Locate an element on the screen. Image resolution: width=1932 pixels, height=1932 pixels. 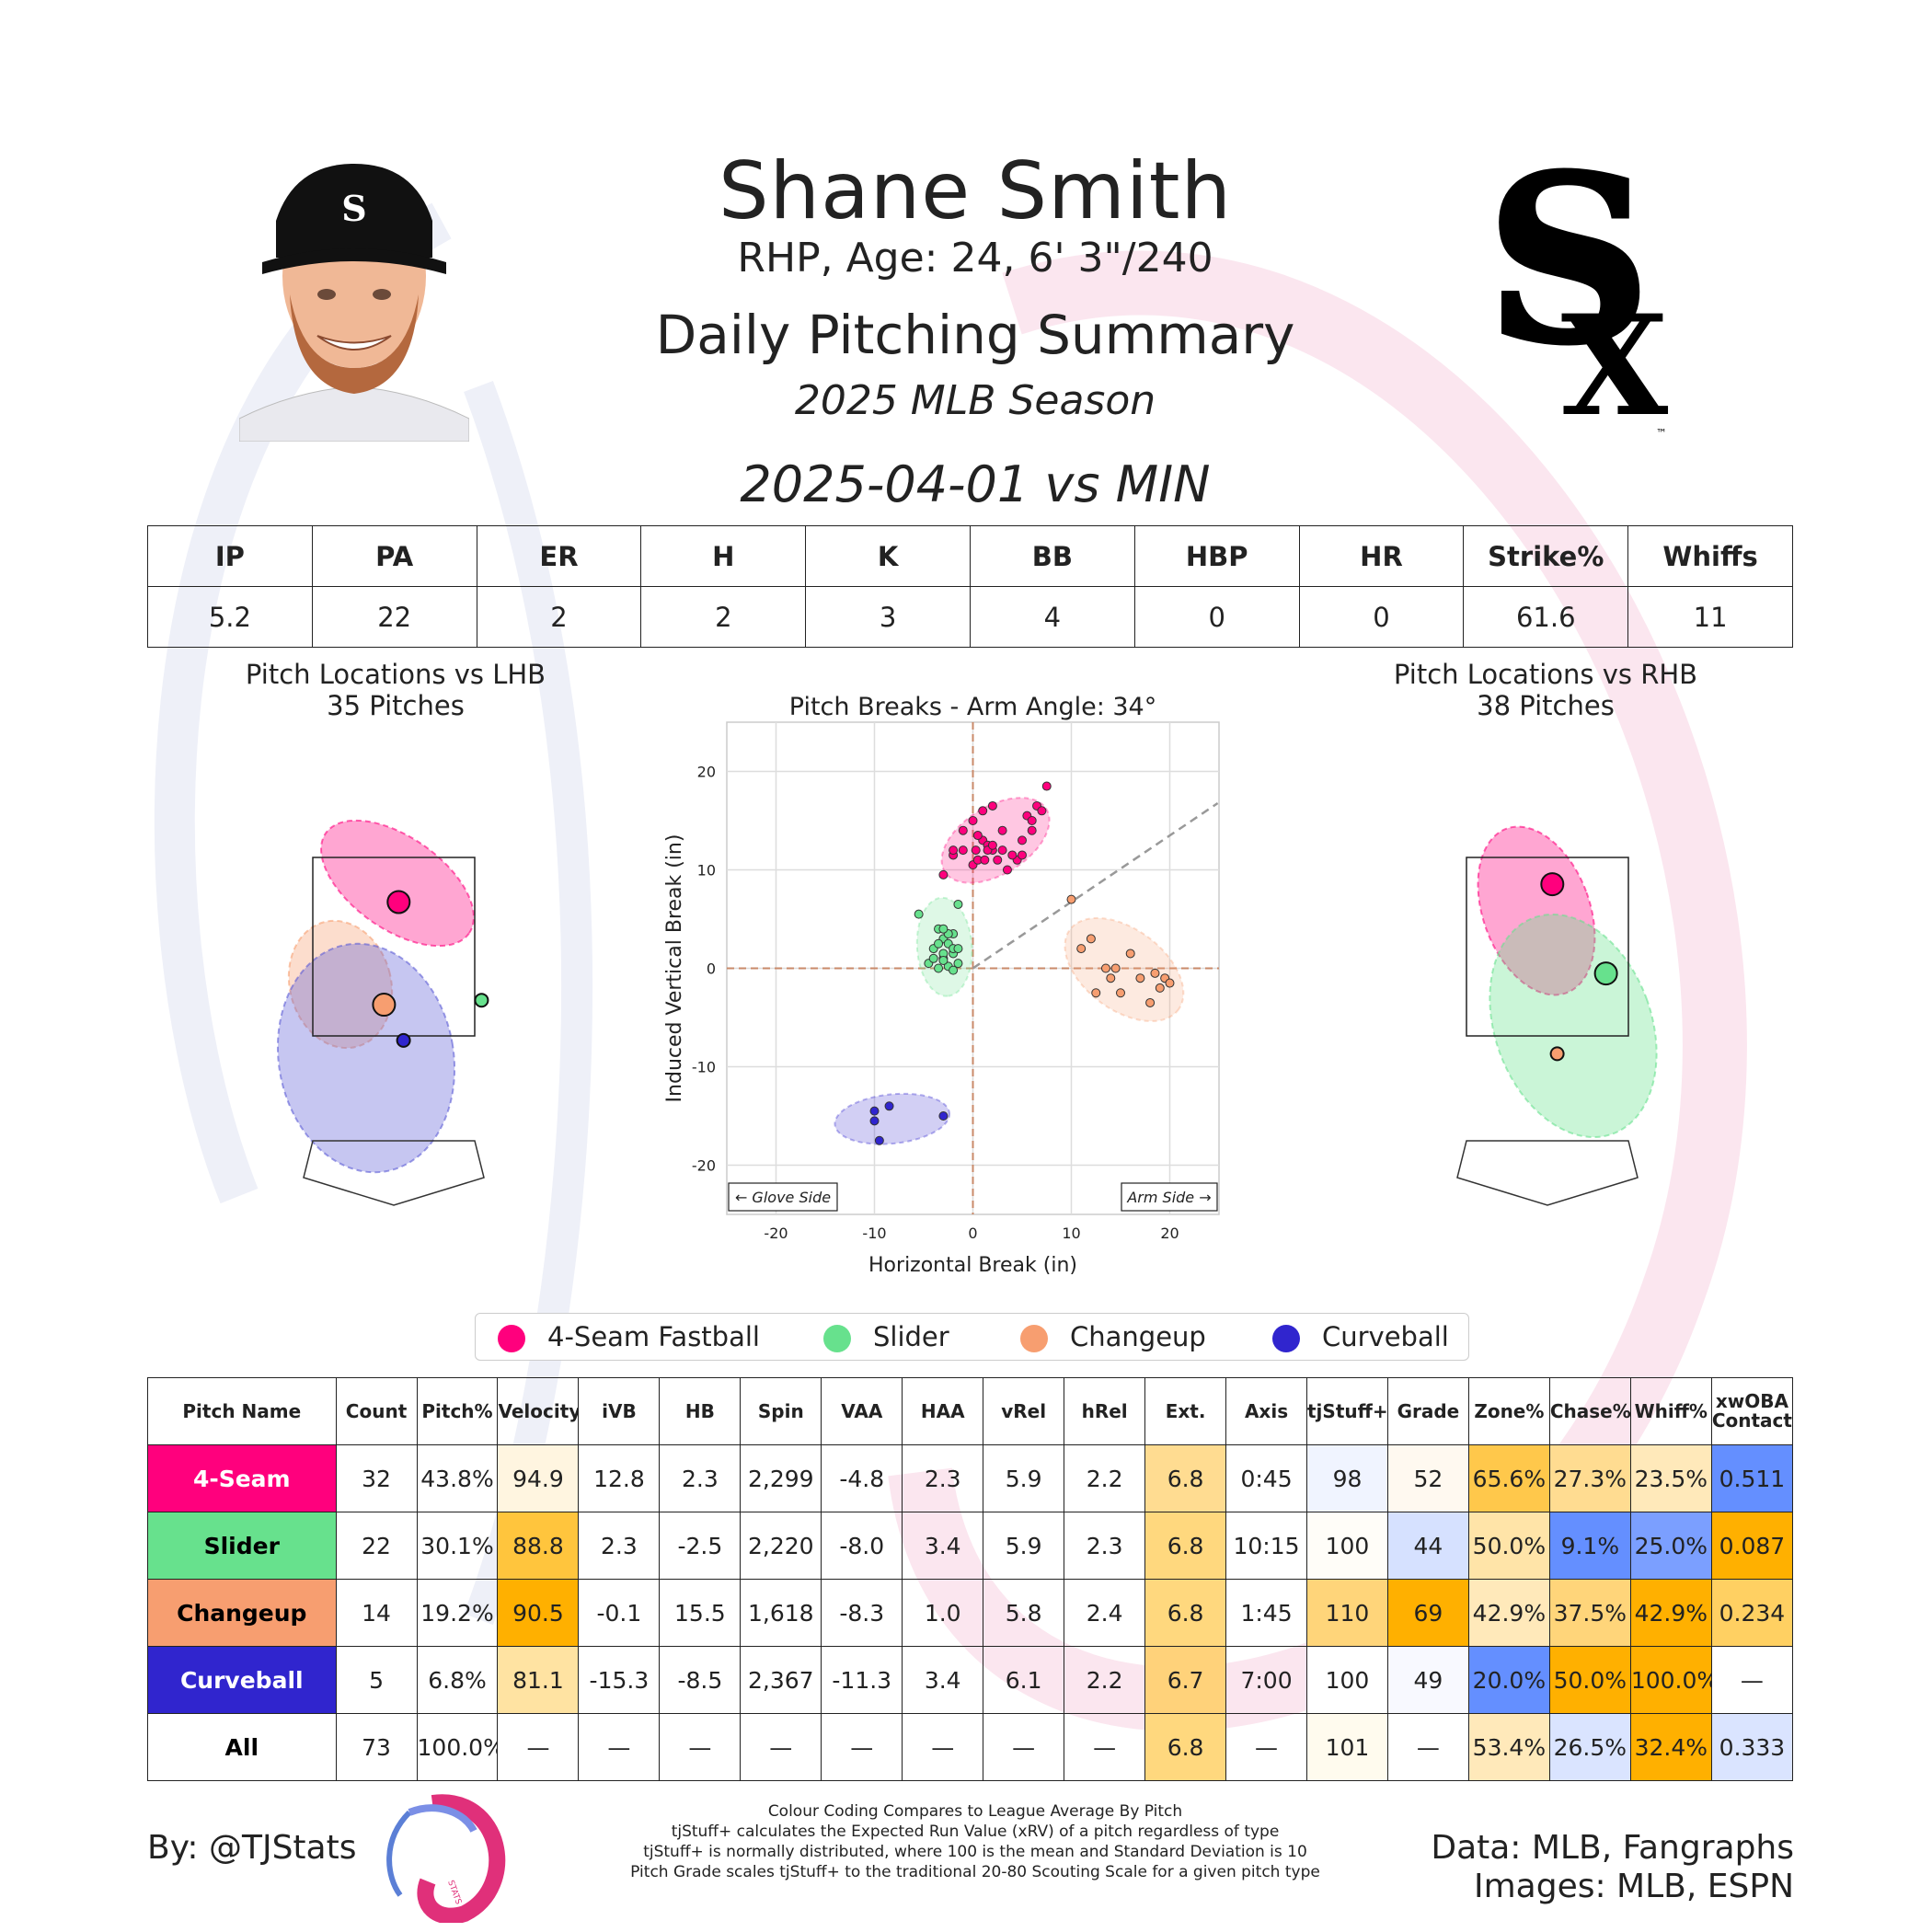
stat-value-hbp: 0 is located at coordinates (1216, 617).